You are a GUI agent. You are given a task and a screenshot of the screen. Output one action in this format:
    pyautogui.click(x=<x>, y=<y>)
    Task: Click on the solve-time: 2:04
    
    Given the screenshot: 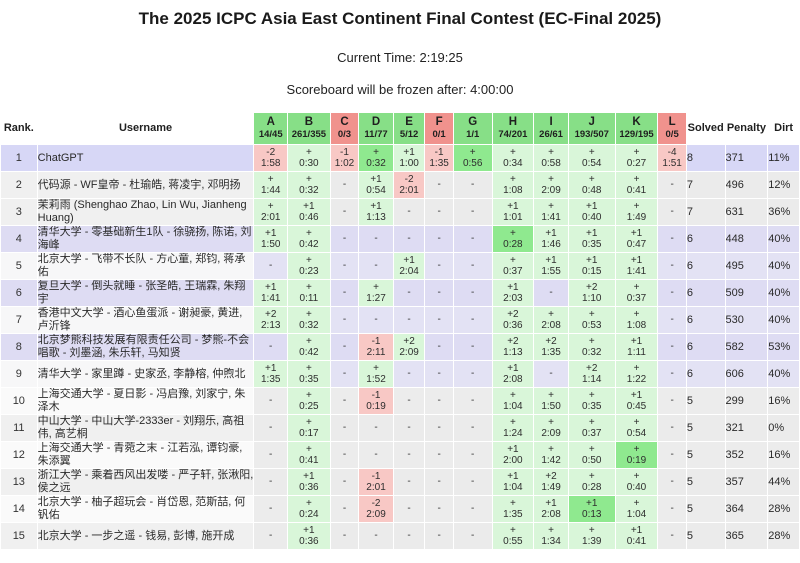 What is the action you would take?
    pyautogui.click(x=409, y=271)
    